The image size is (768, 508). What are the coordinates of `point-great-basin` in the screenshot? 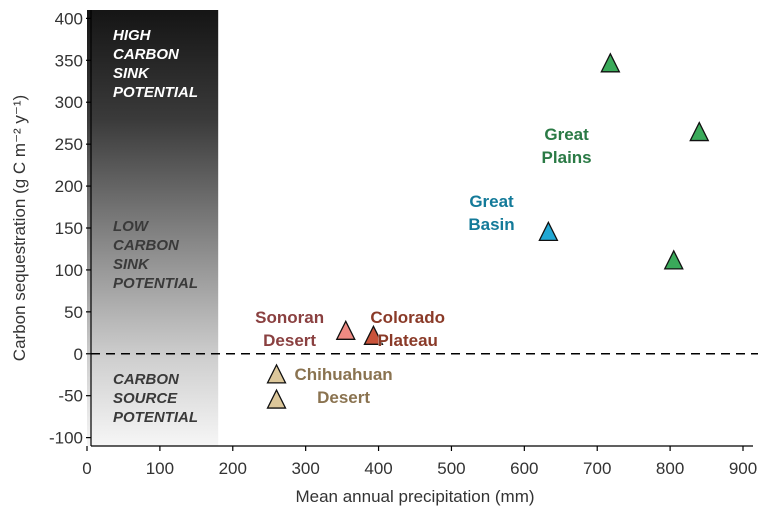 It's located at (548, 231).